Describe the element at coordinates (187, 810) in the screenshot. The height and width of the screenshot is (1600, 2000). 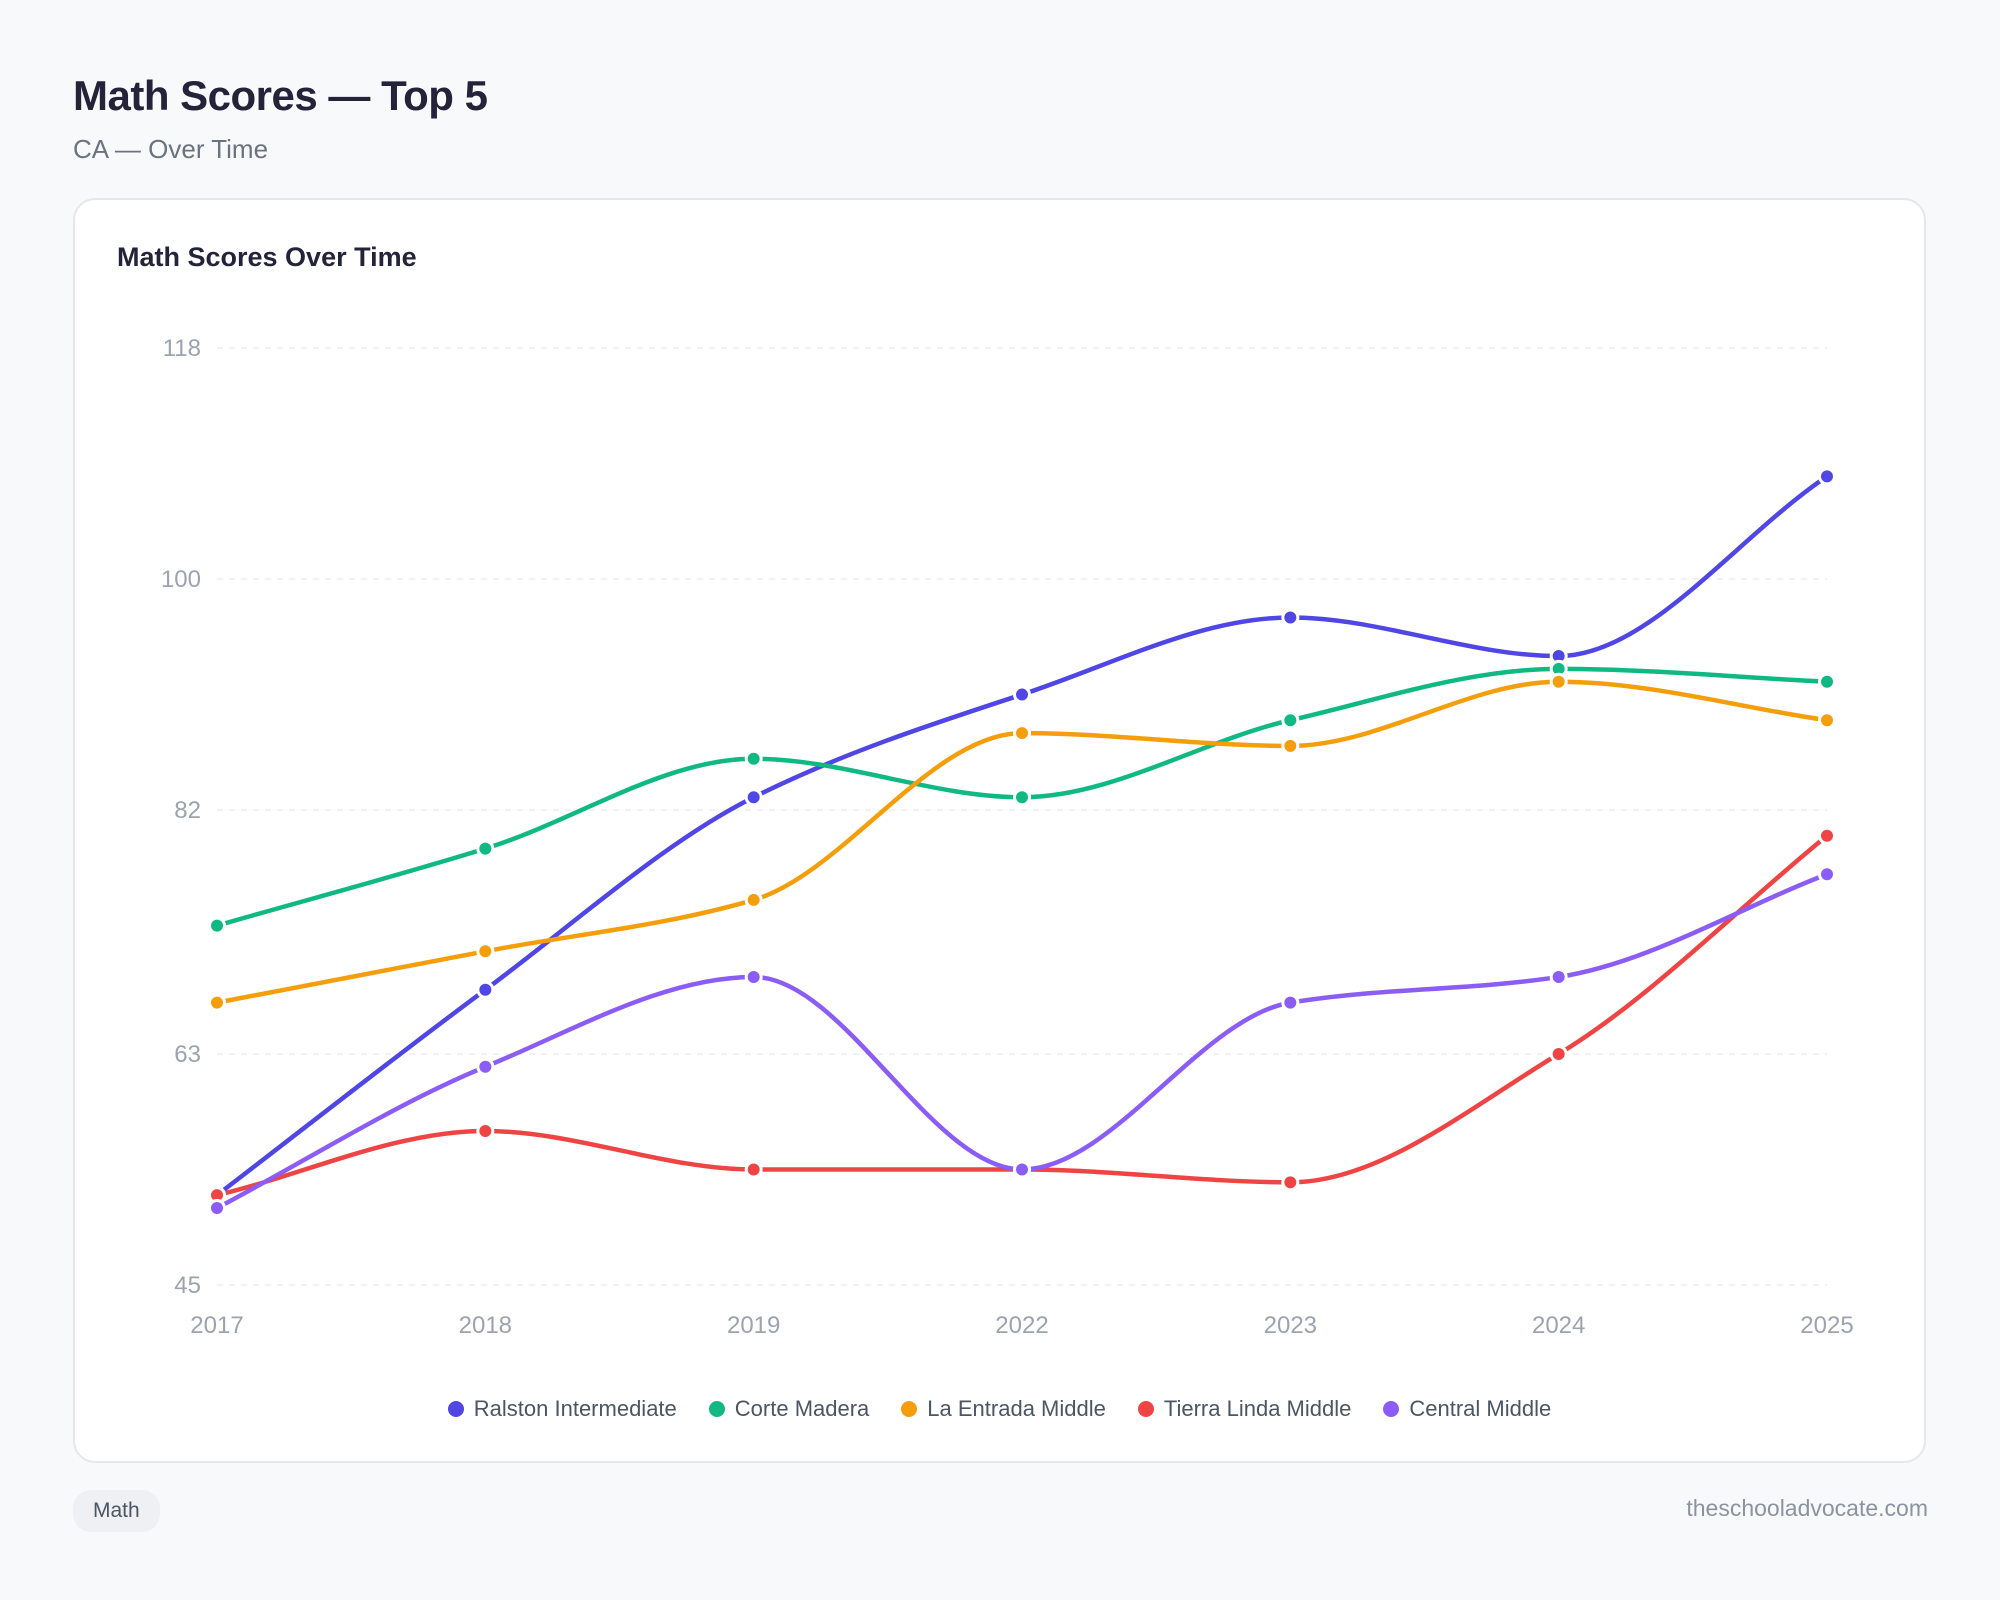
I see `y-tick-label: 82` at that location.